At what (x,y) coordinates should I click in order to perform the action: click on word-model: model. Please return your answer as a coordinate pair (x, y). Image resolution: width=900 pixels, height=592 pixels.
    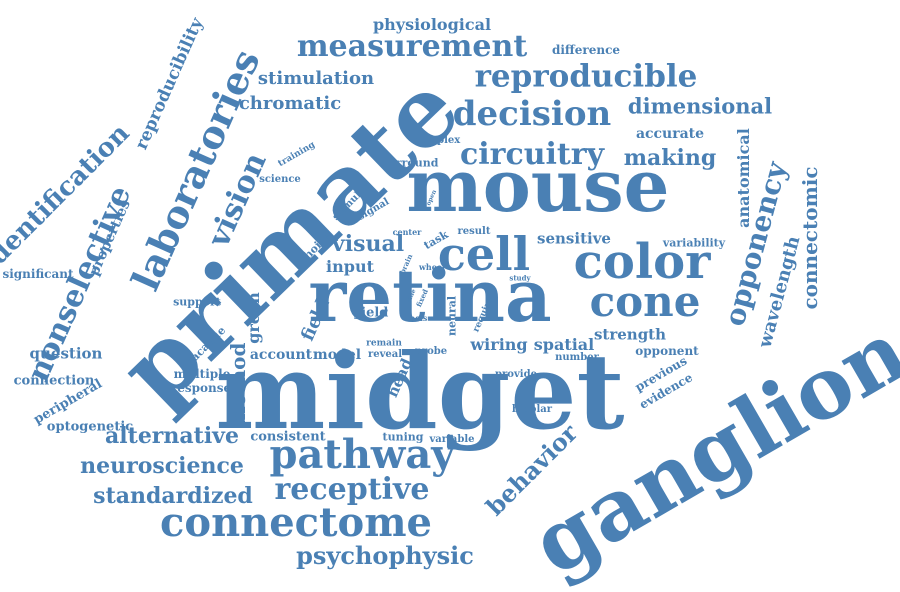
    Looking at the image, I should click on (337, 355).